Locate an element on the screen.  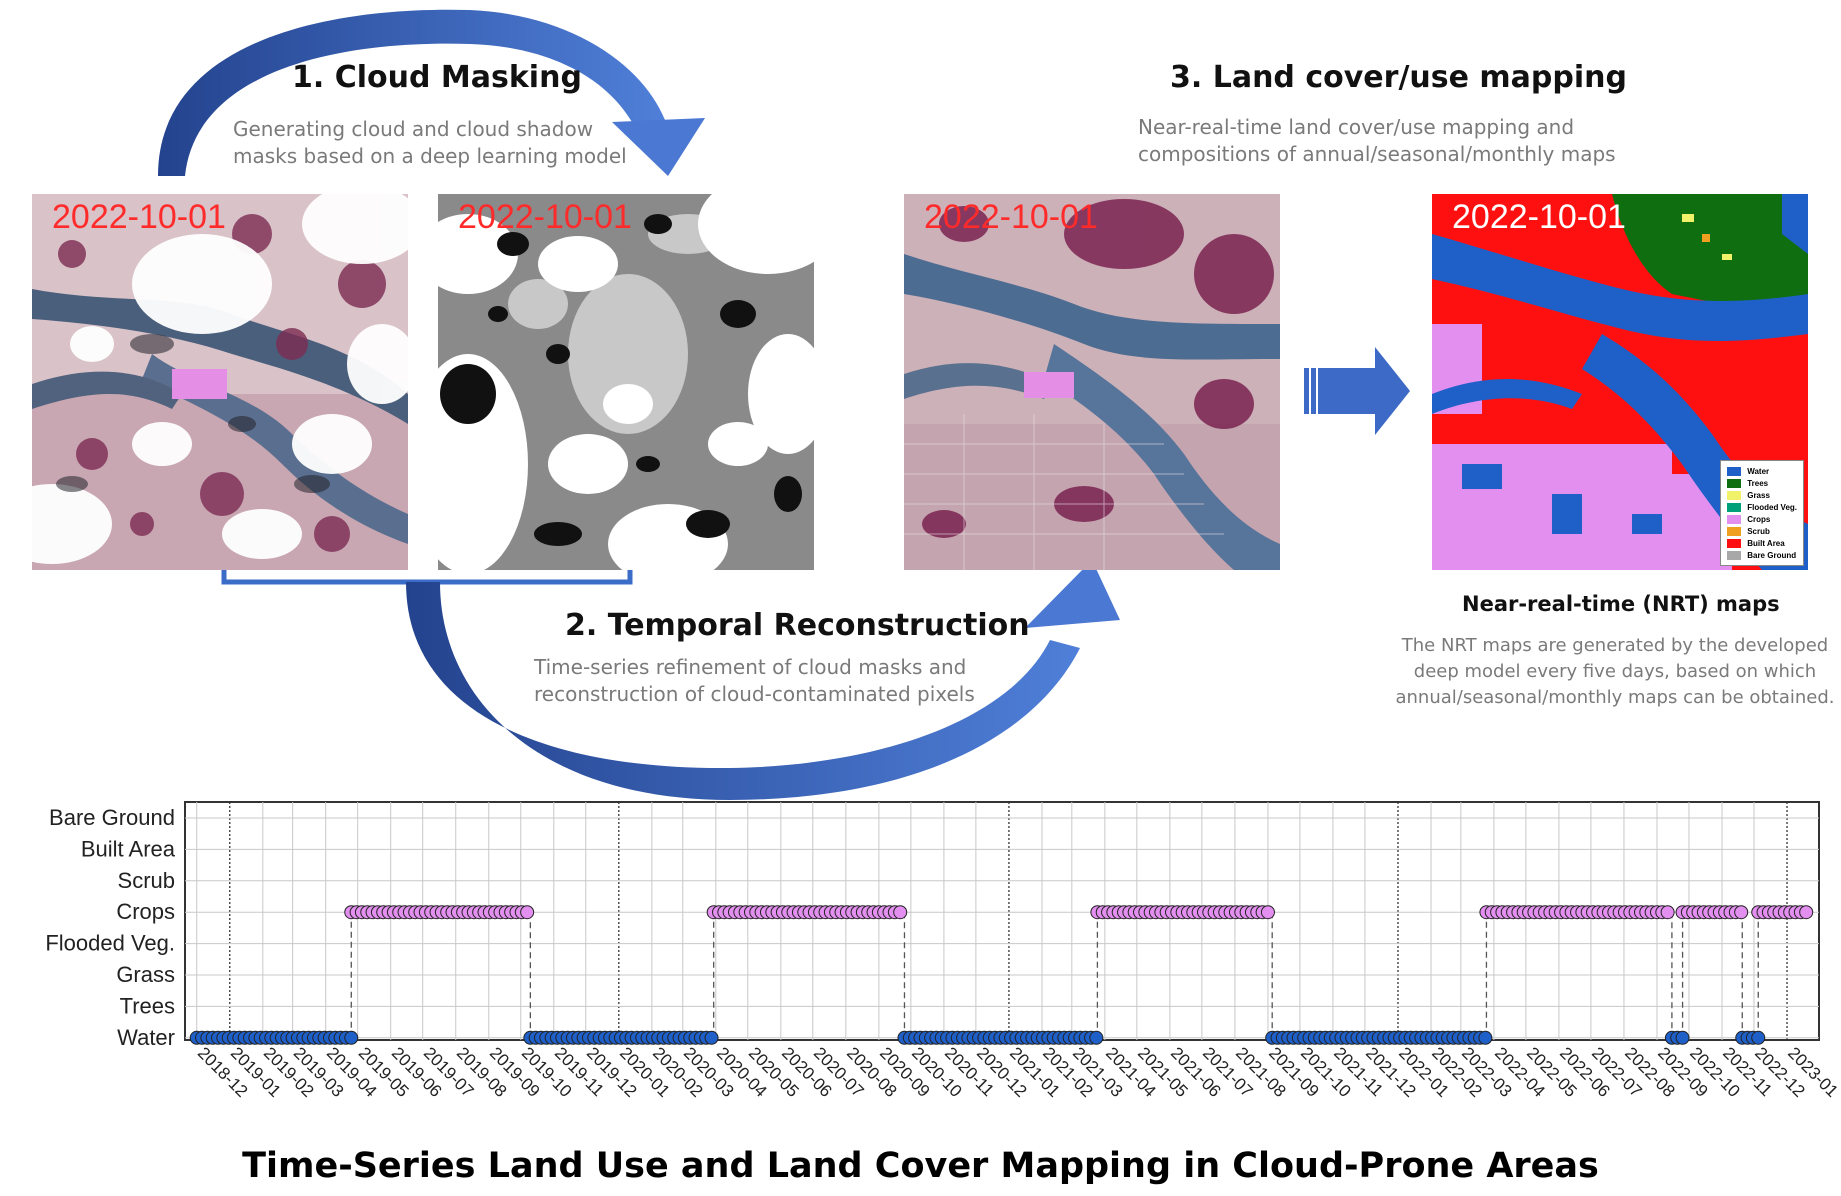
legend-item: Water is located at coordinates (1762, 471).